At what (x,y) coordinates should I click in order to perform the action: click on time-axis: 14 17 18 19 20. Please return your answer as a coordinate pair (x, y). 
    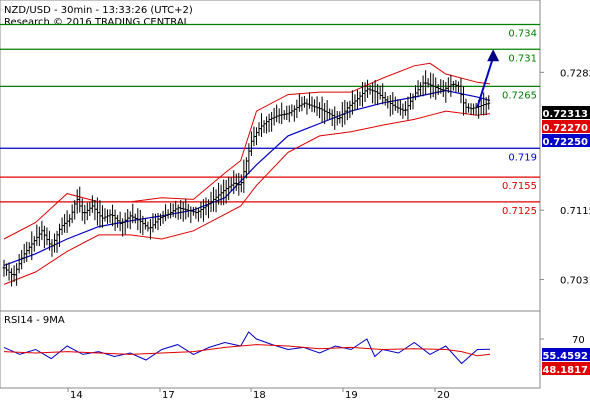
    Looking at the image, I should click on (258, 394).